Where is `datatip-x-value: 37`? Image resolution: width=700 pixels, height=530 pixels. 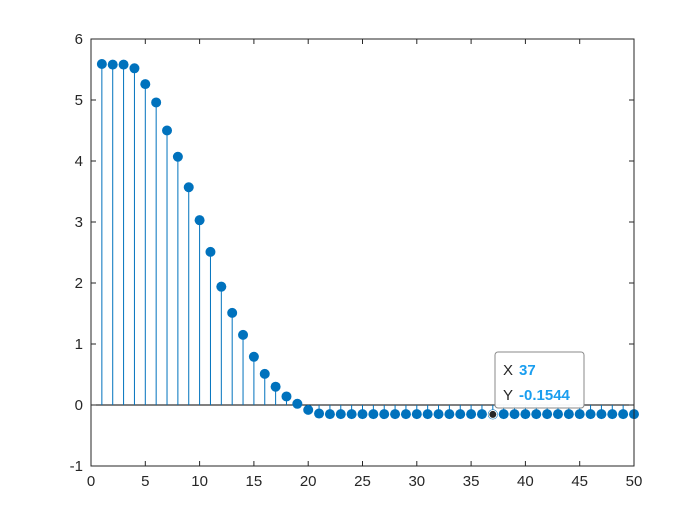
datatip-x-value: 37 is located at coordinates (527, 370).